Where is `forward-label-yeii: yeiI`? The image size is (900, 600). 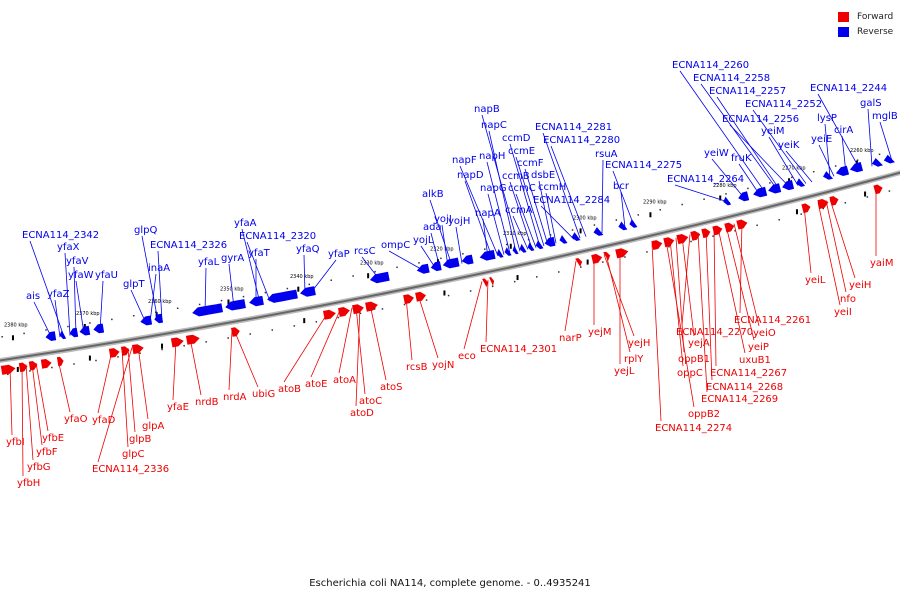
forward-label-yeii: yeiI is located at coordinates (843, 312).